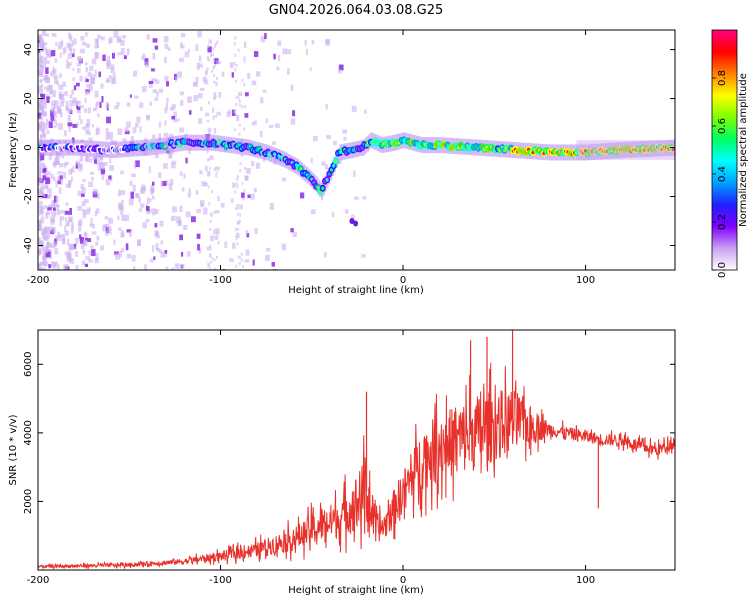 Image resolution: width=750 pixels, height=604 pixels. Describe the element at coordinates (13, 449) in the screenshot. I see `snr-y-axis-label: SNR (10 * v/v)` at that location.